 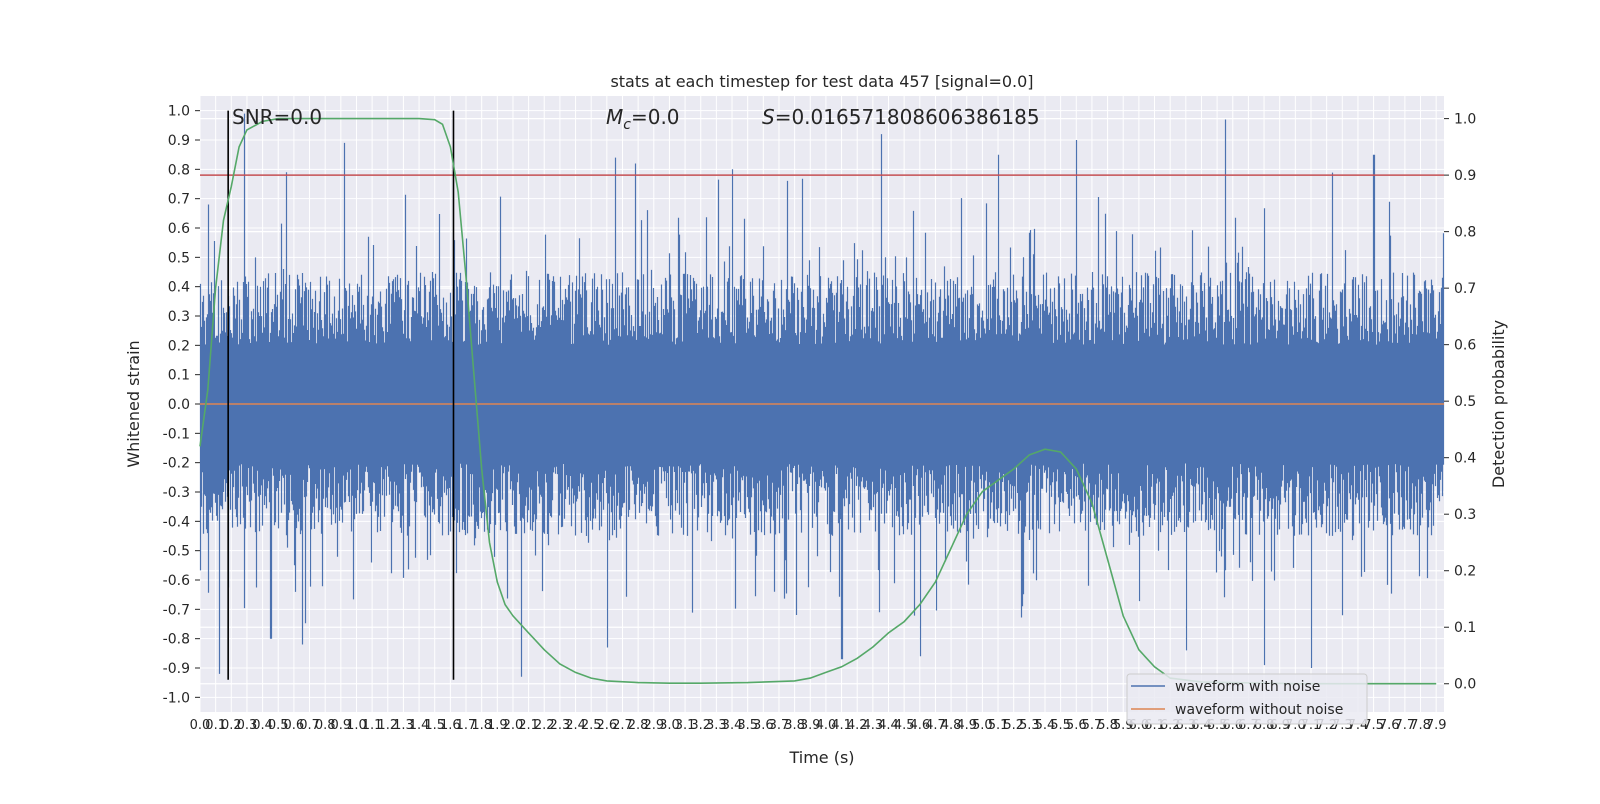 I want to click on y-tick-label-left: 0.9, so click(x=179, y=141).